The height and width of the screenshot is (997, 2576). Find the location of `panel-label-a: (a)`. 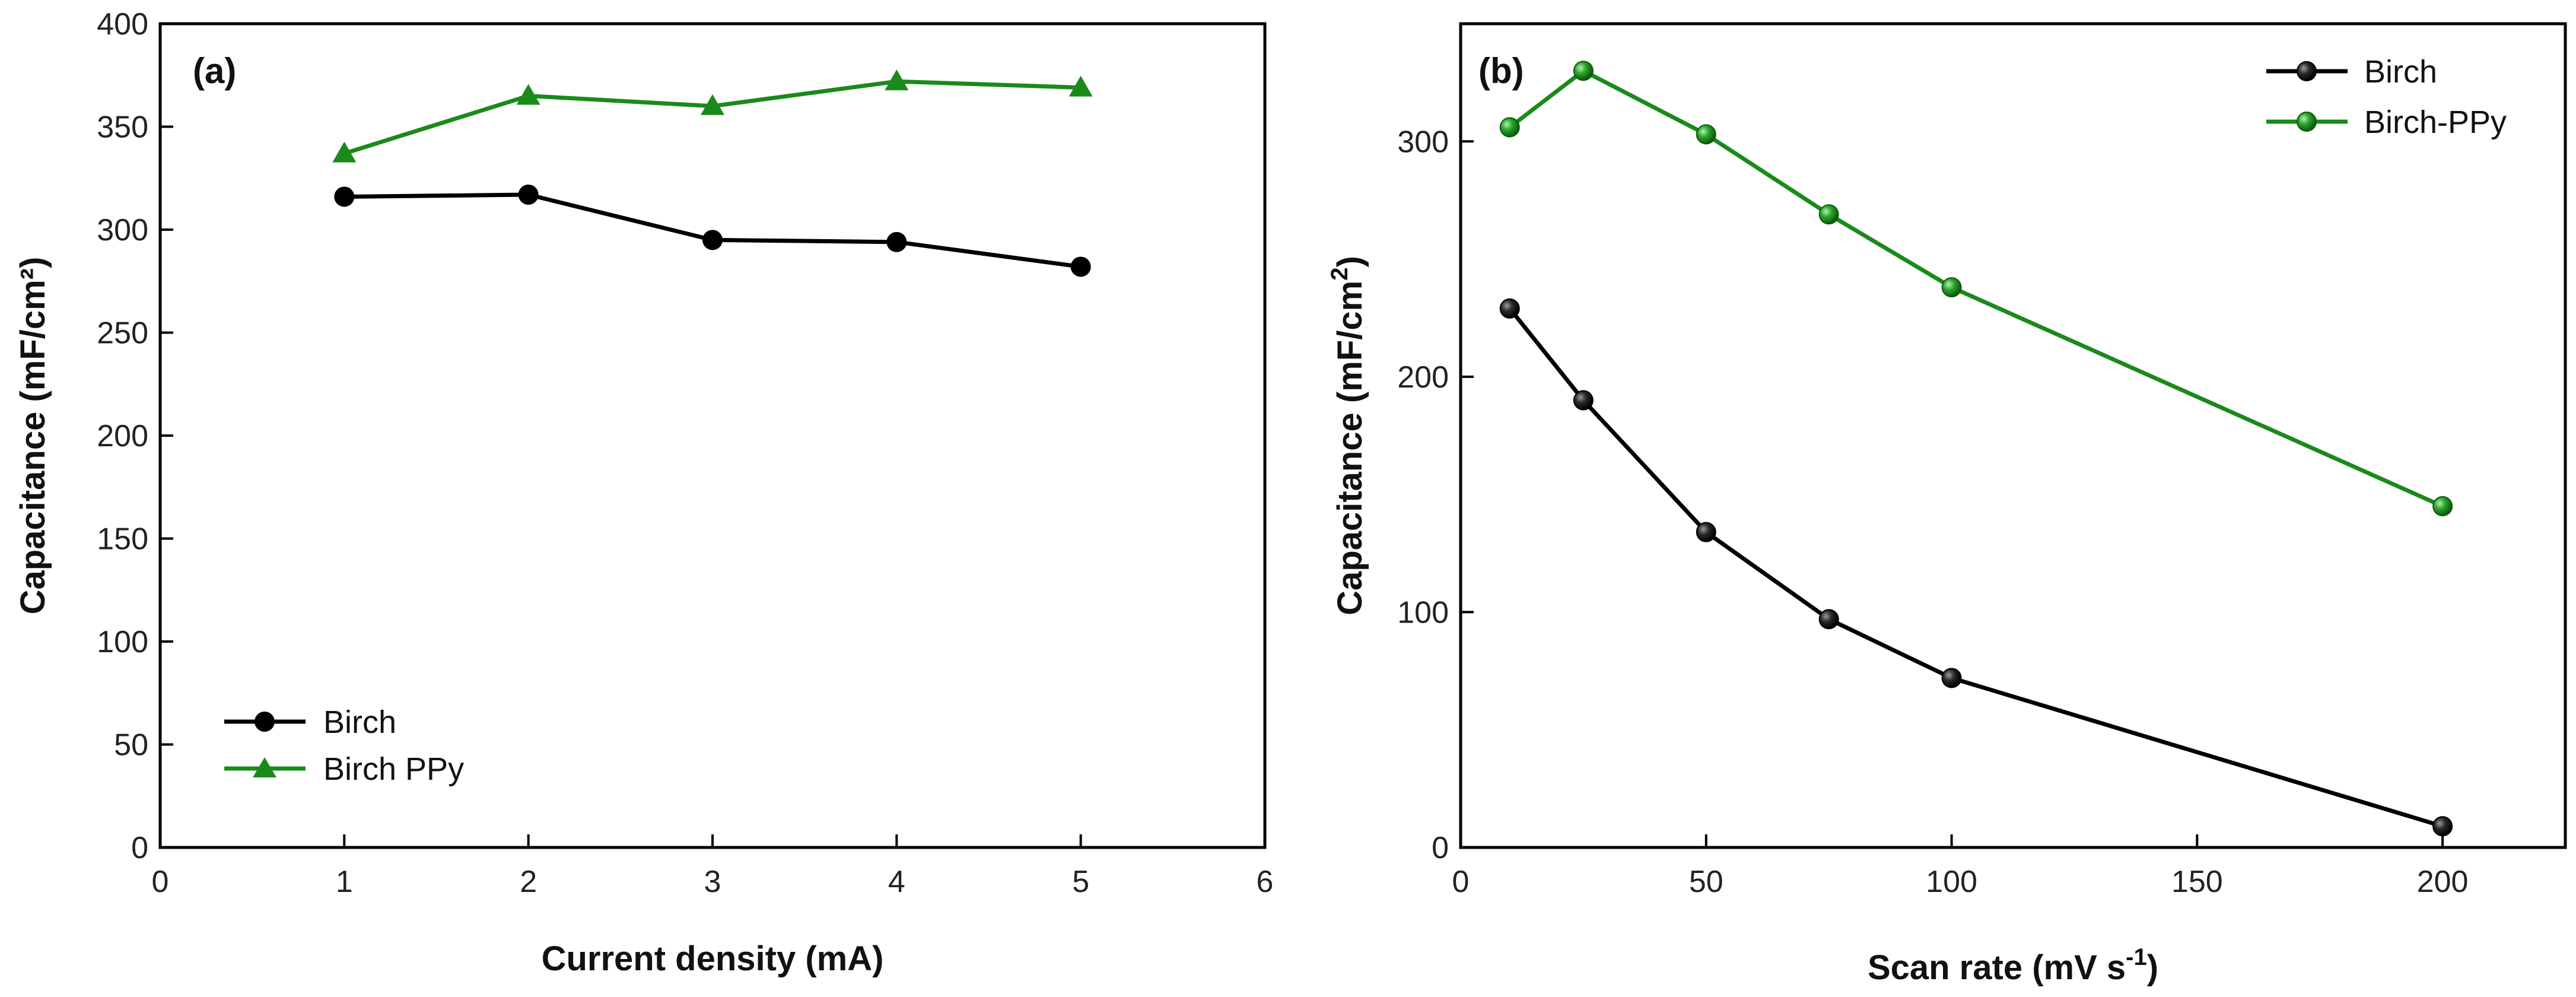

panel-label-a: (a) is located at coordinates (214, 71).